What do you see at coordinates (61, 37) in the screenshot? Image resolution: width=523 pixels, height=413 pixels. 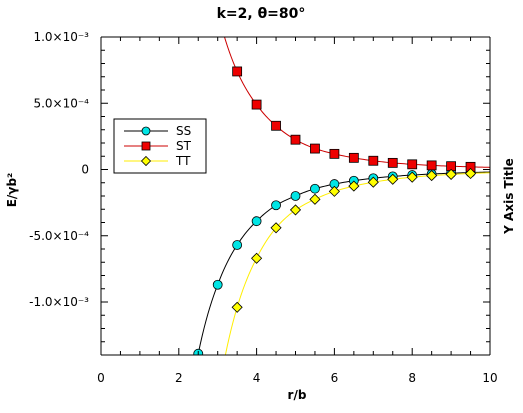 I see `y-tick-label: 1.0×10⁻³` at bounding box center [61, 37].